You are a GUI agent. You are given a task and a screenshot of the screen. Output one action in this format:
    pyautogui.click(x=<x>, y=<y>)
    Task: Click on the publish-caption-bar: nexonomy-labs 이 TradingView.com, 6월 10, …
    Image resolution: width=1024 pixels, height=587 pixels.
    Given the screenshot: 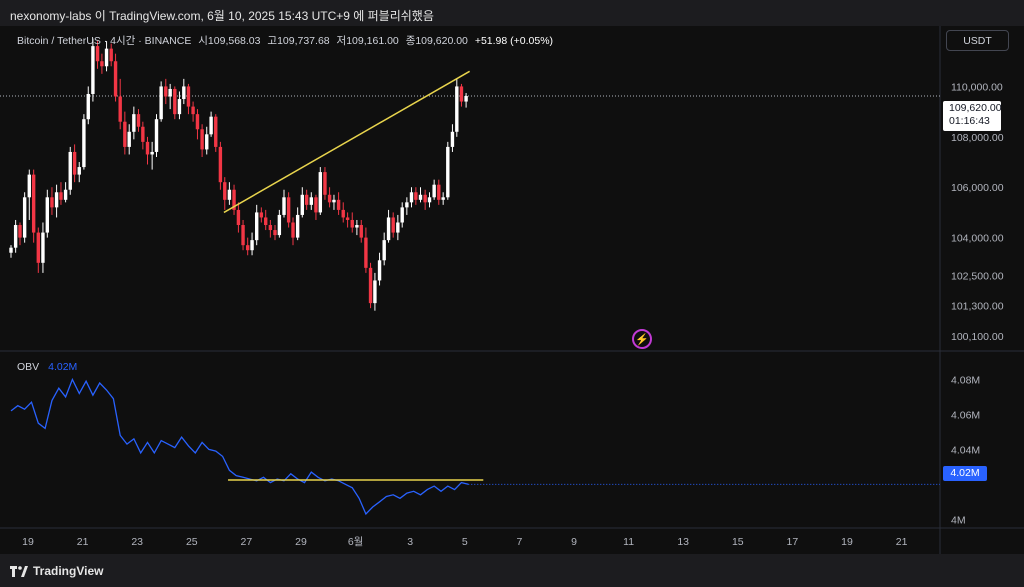 What is the action you would take?
    pyautogui.click(x=512, y=13)
    